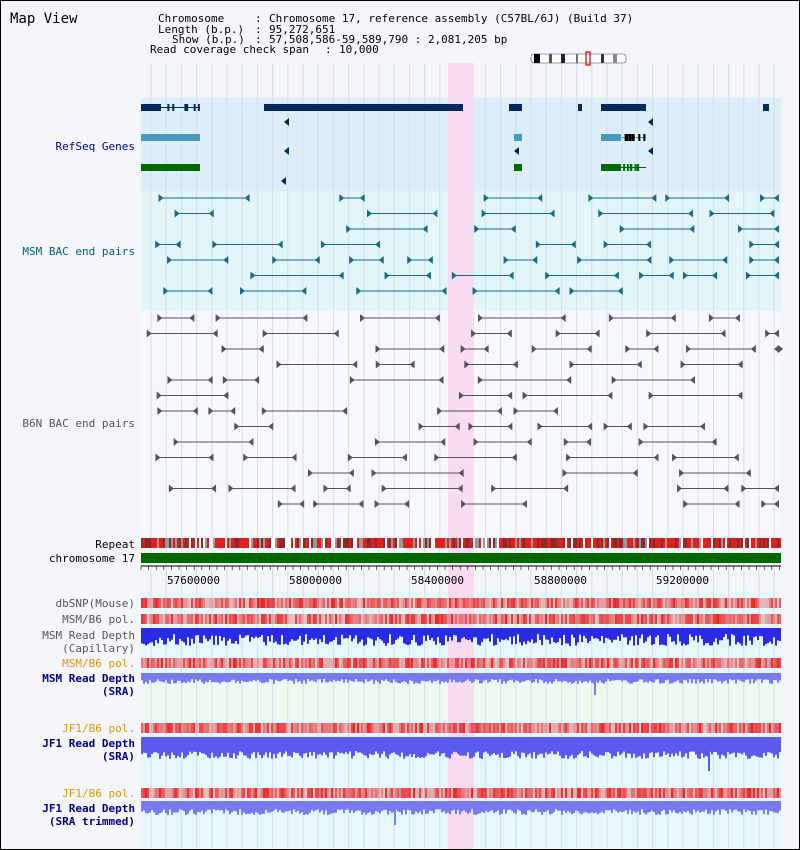 The width and height of the screenshot is (800, 850). What do you see at coordinates (78, 423) in the screenshot?
I see `track-label-b6n-bac: B6N BAC end pairs` at bounding box center [78, 423].